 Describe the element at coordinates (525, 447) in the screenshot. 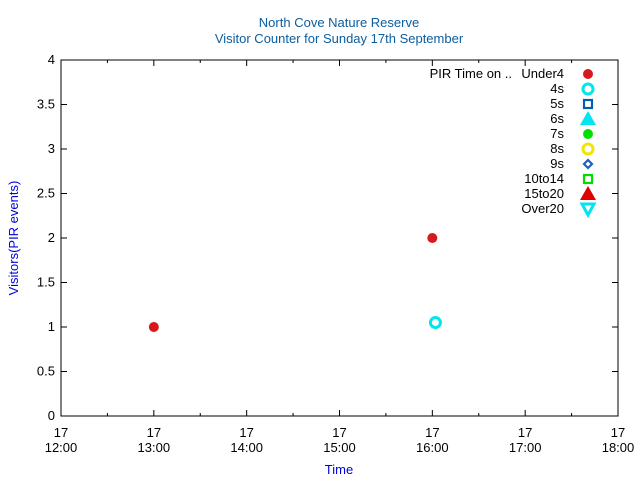

I see `x-tick-time: 17:00` at that location.